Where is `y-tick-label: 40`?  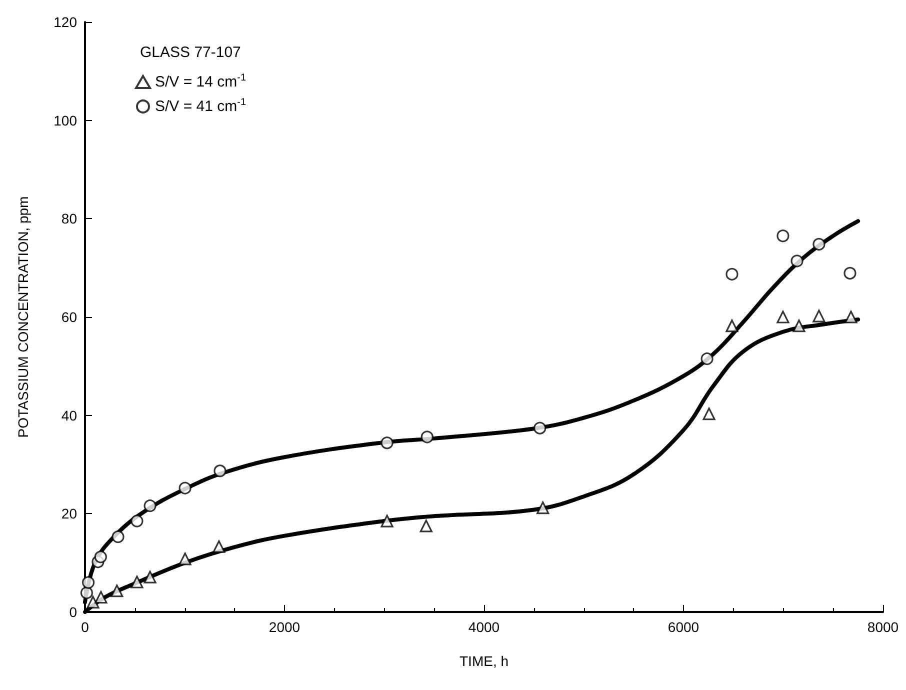 y-tick-label: 40 is located at coordinates (69, 415).